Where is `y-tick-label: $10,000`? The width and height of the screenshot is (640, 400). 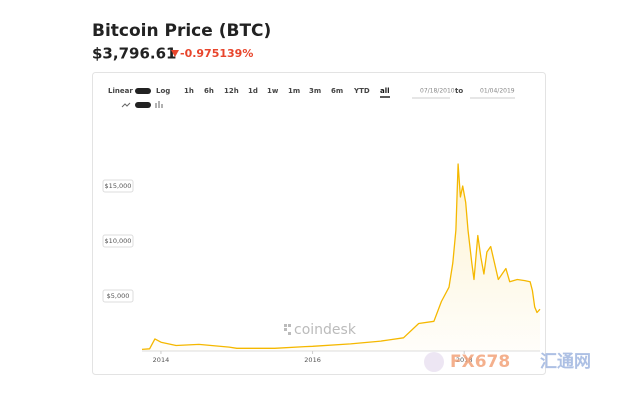
y-tick-label: $10,000 is located at coordinates (118, 241).